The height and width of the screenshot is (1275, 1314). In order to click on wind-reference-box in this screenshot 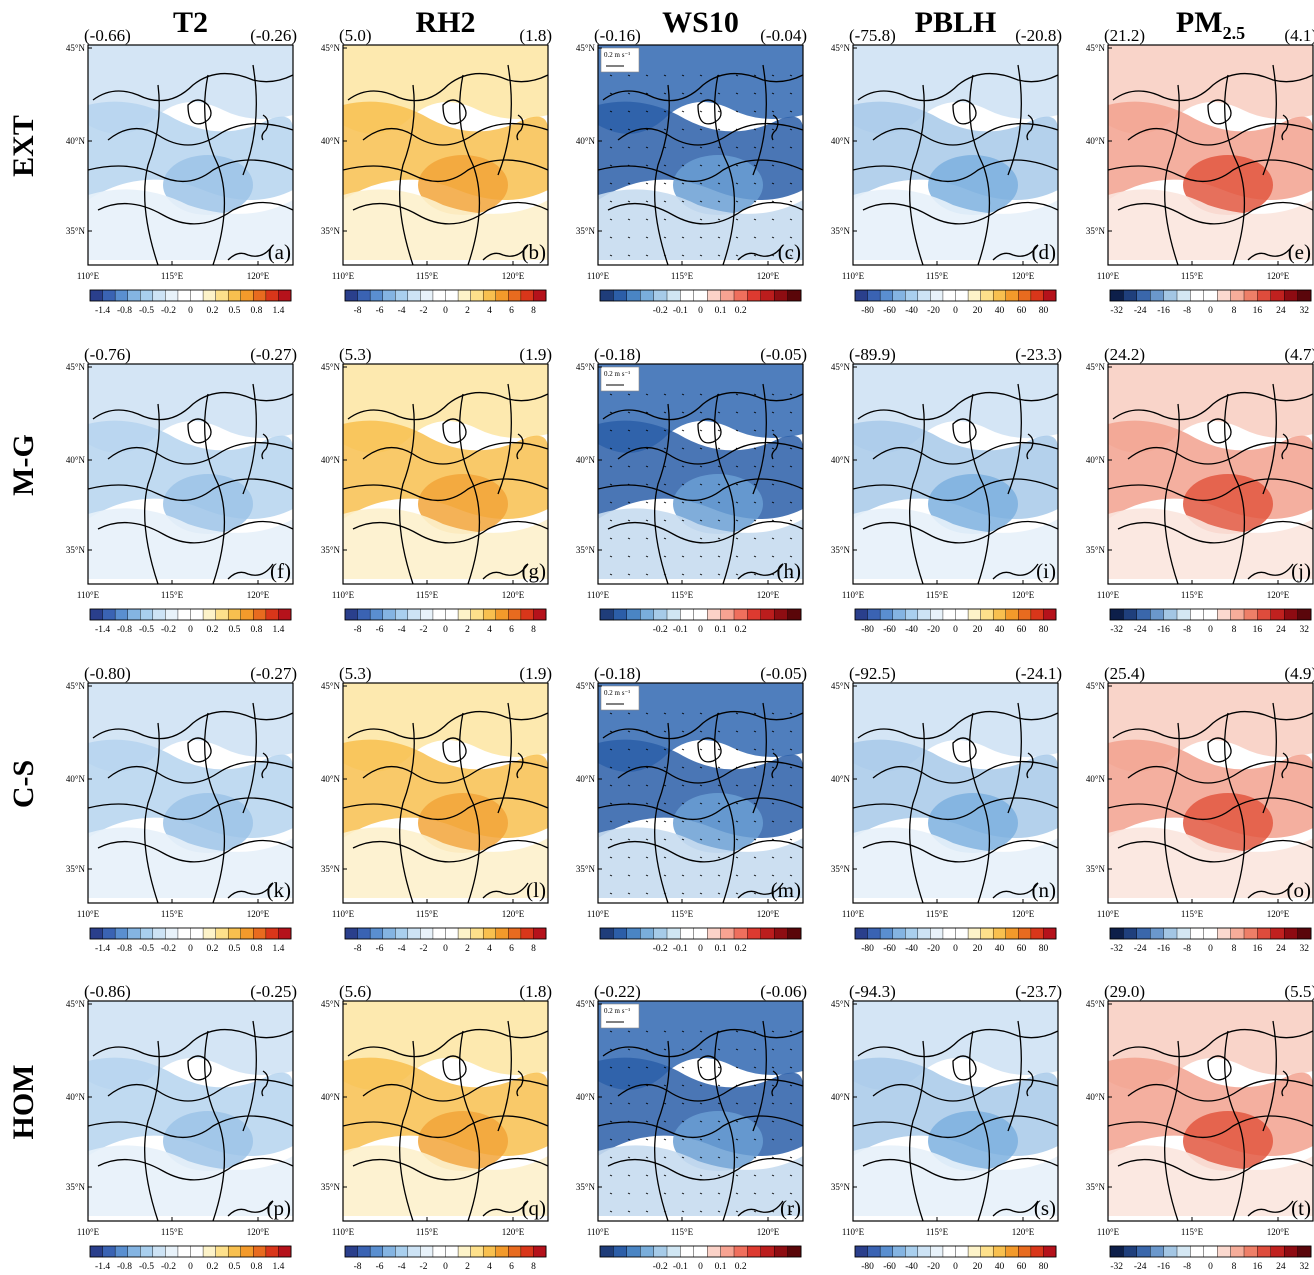, I will do `click(620, 698)`.